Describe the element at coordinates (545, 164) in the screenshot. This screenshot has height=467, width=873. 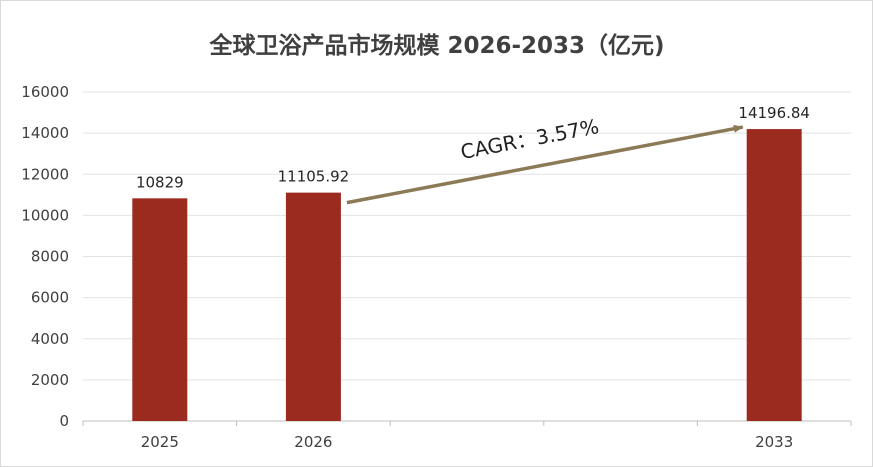
I see `cagr-arrow` at that location.